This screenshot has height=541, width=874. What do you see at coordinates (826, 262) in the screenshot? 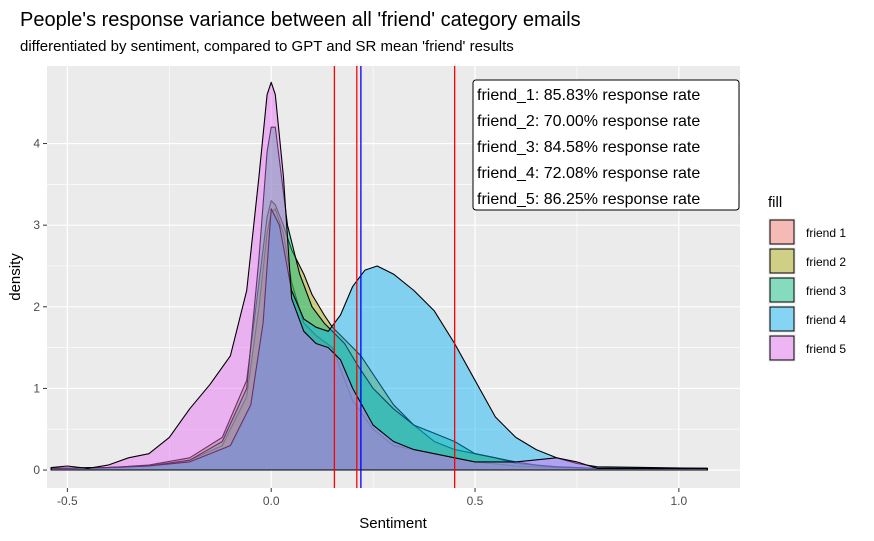
I see `legend-label-2: friend 2` at bounding box center [826, 262].